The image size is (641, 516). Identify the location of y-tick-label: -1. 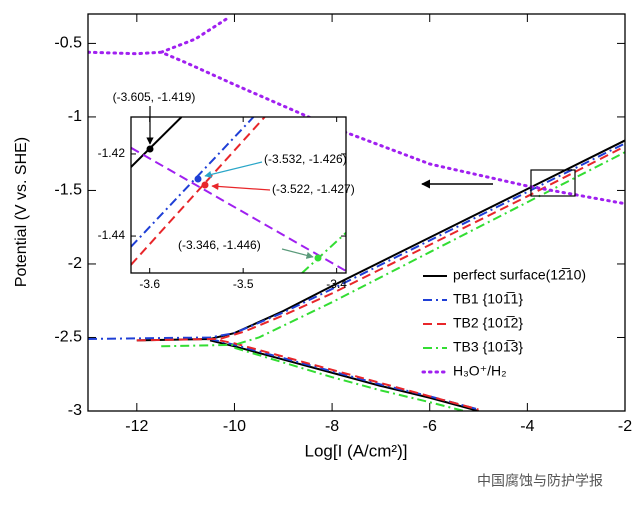
(75, 116).